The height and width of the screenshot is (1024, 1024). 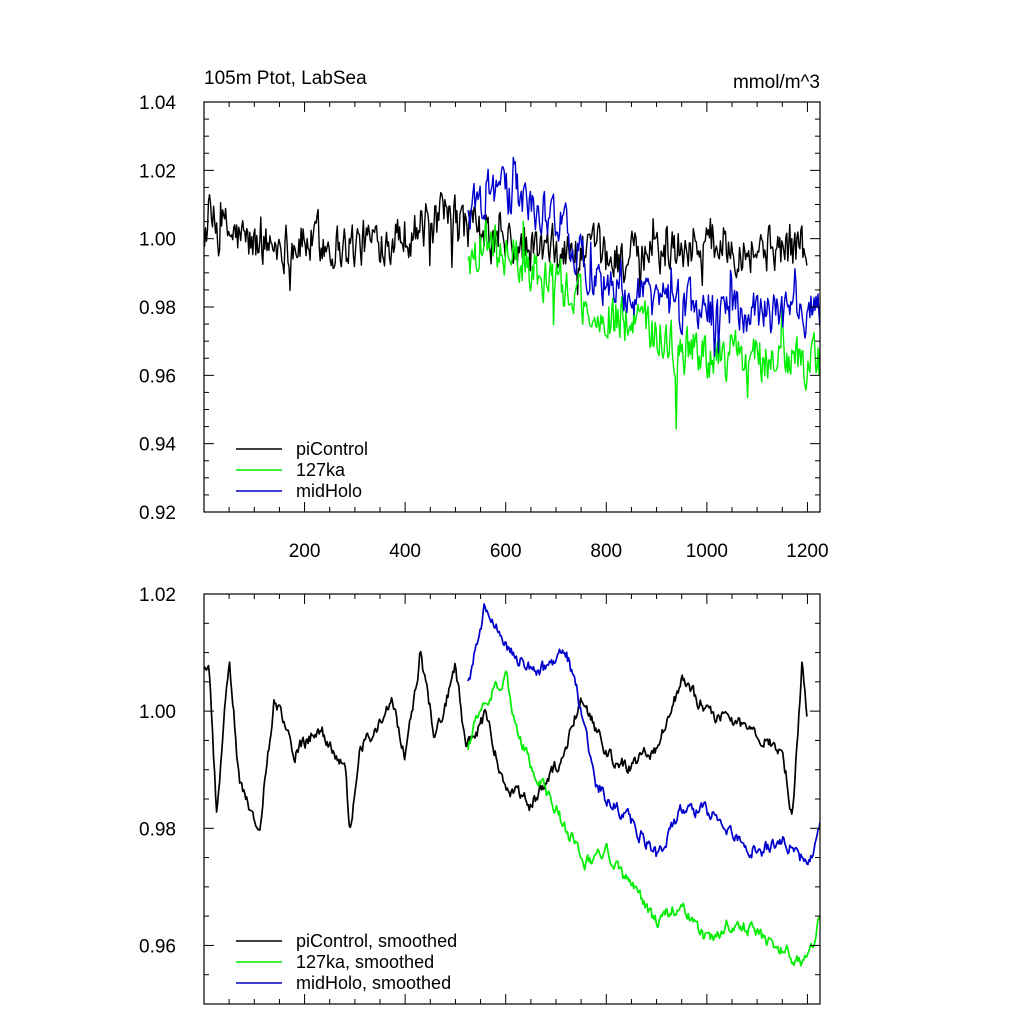 I want to click on top-x-tick-label: 1200, so click(x=807, y=551).